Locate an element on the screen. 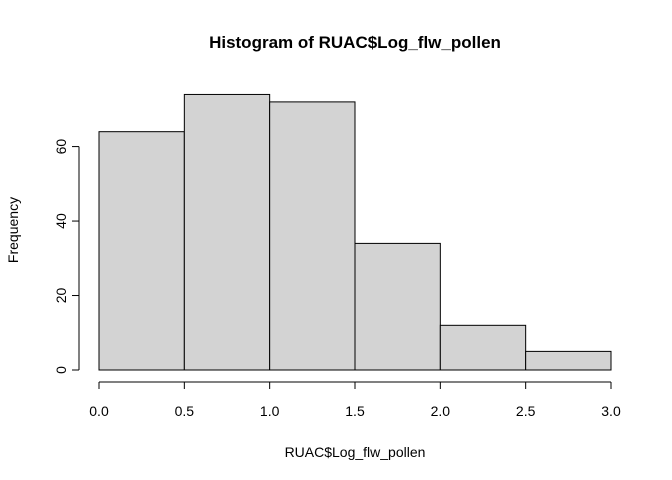 The height and width of the screenshot is (480, 672). x-tick-label: 1.5 is located at coordinates (355, 411).